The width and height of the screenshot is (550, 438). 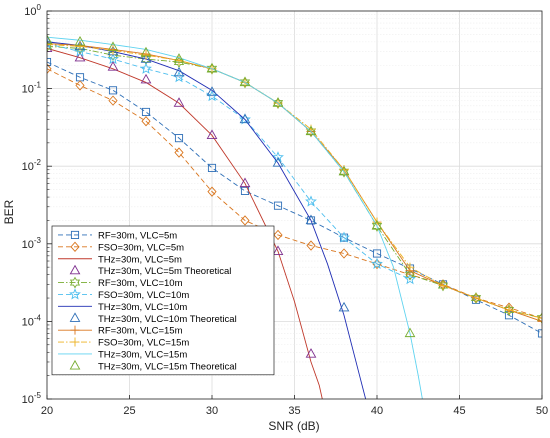 I want to click on legend-item: RF=30m, VLC=15m, so click(x=120, y=331).